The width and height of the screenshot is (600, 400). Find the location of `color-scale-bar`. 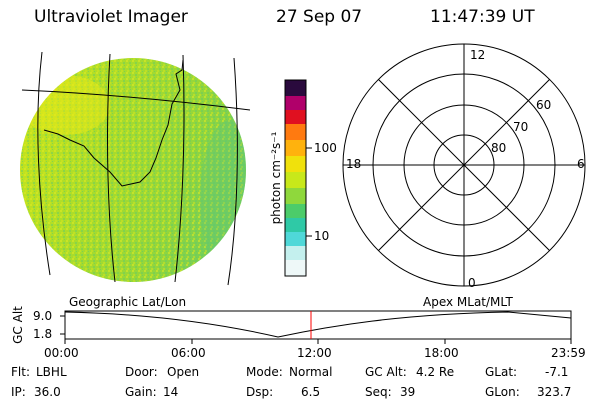

color-scale-bar is located at coordinates (298, 178).